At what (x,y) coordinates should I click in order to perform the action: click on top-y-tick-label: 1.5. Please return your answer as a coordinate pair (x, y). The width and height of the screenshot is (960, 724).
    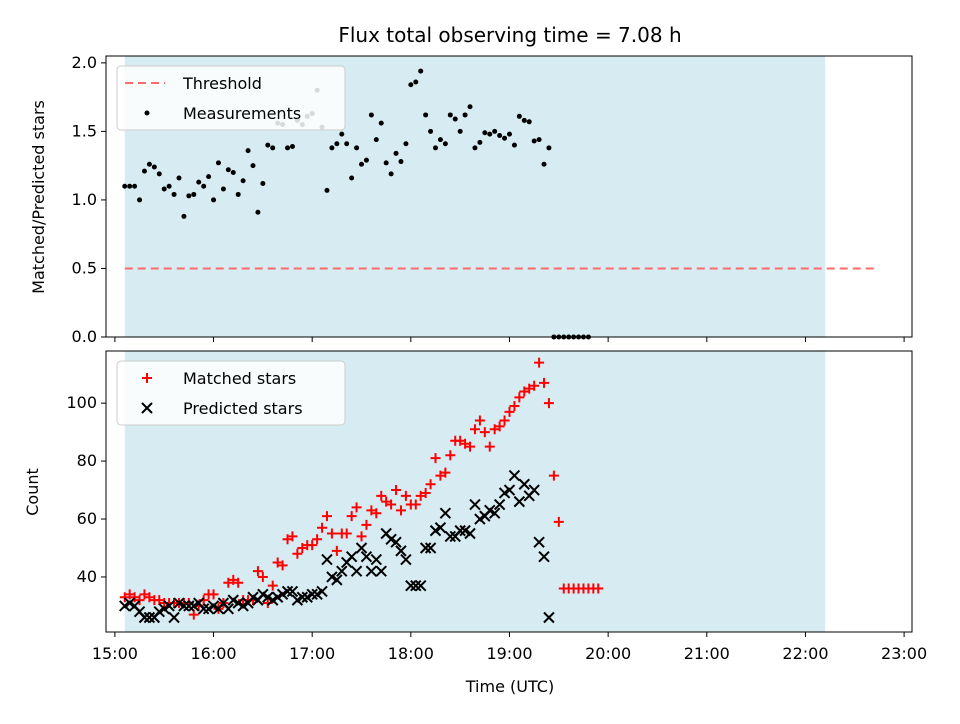
    Looking at the image, I should click on (84, 130).